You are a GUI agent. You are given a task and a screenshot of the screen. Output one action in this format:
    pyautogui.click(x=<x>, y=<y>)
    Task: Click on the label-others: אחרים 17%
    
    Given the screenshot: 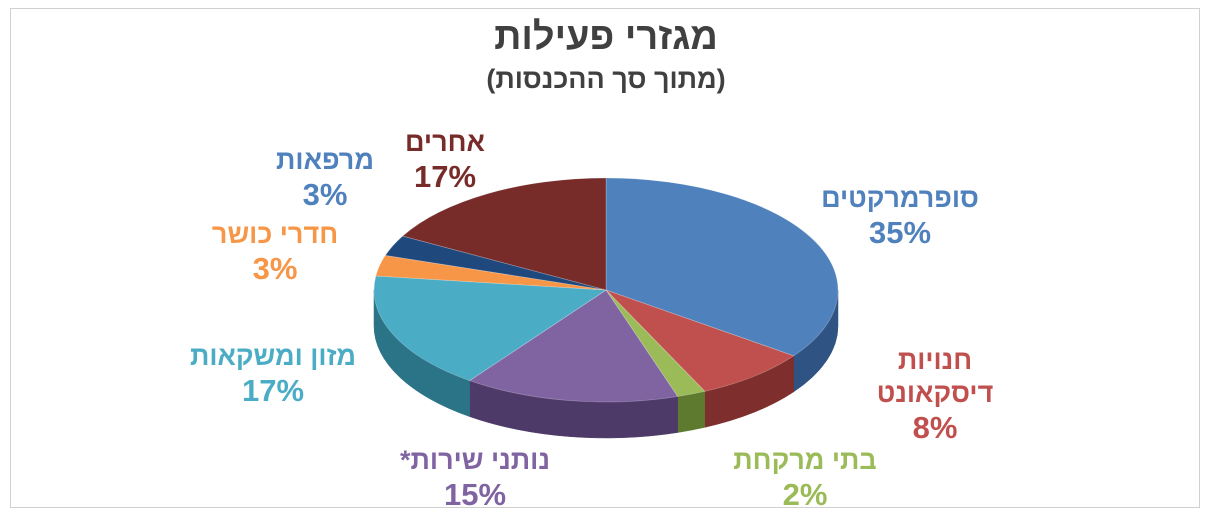 What is the action you would take?
    pyautogui.click(x=445, y=160)
    